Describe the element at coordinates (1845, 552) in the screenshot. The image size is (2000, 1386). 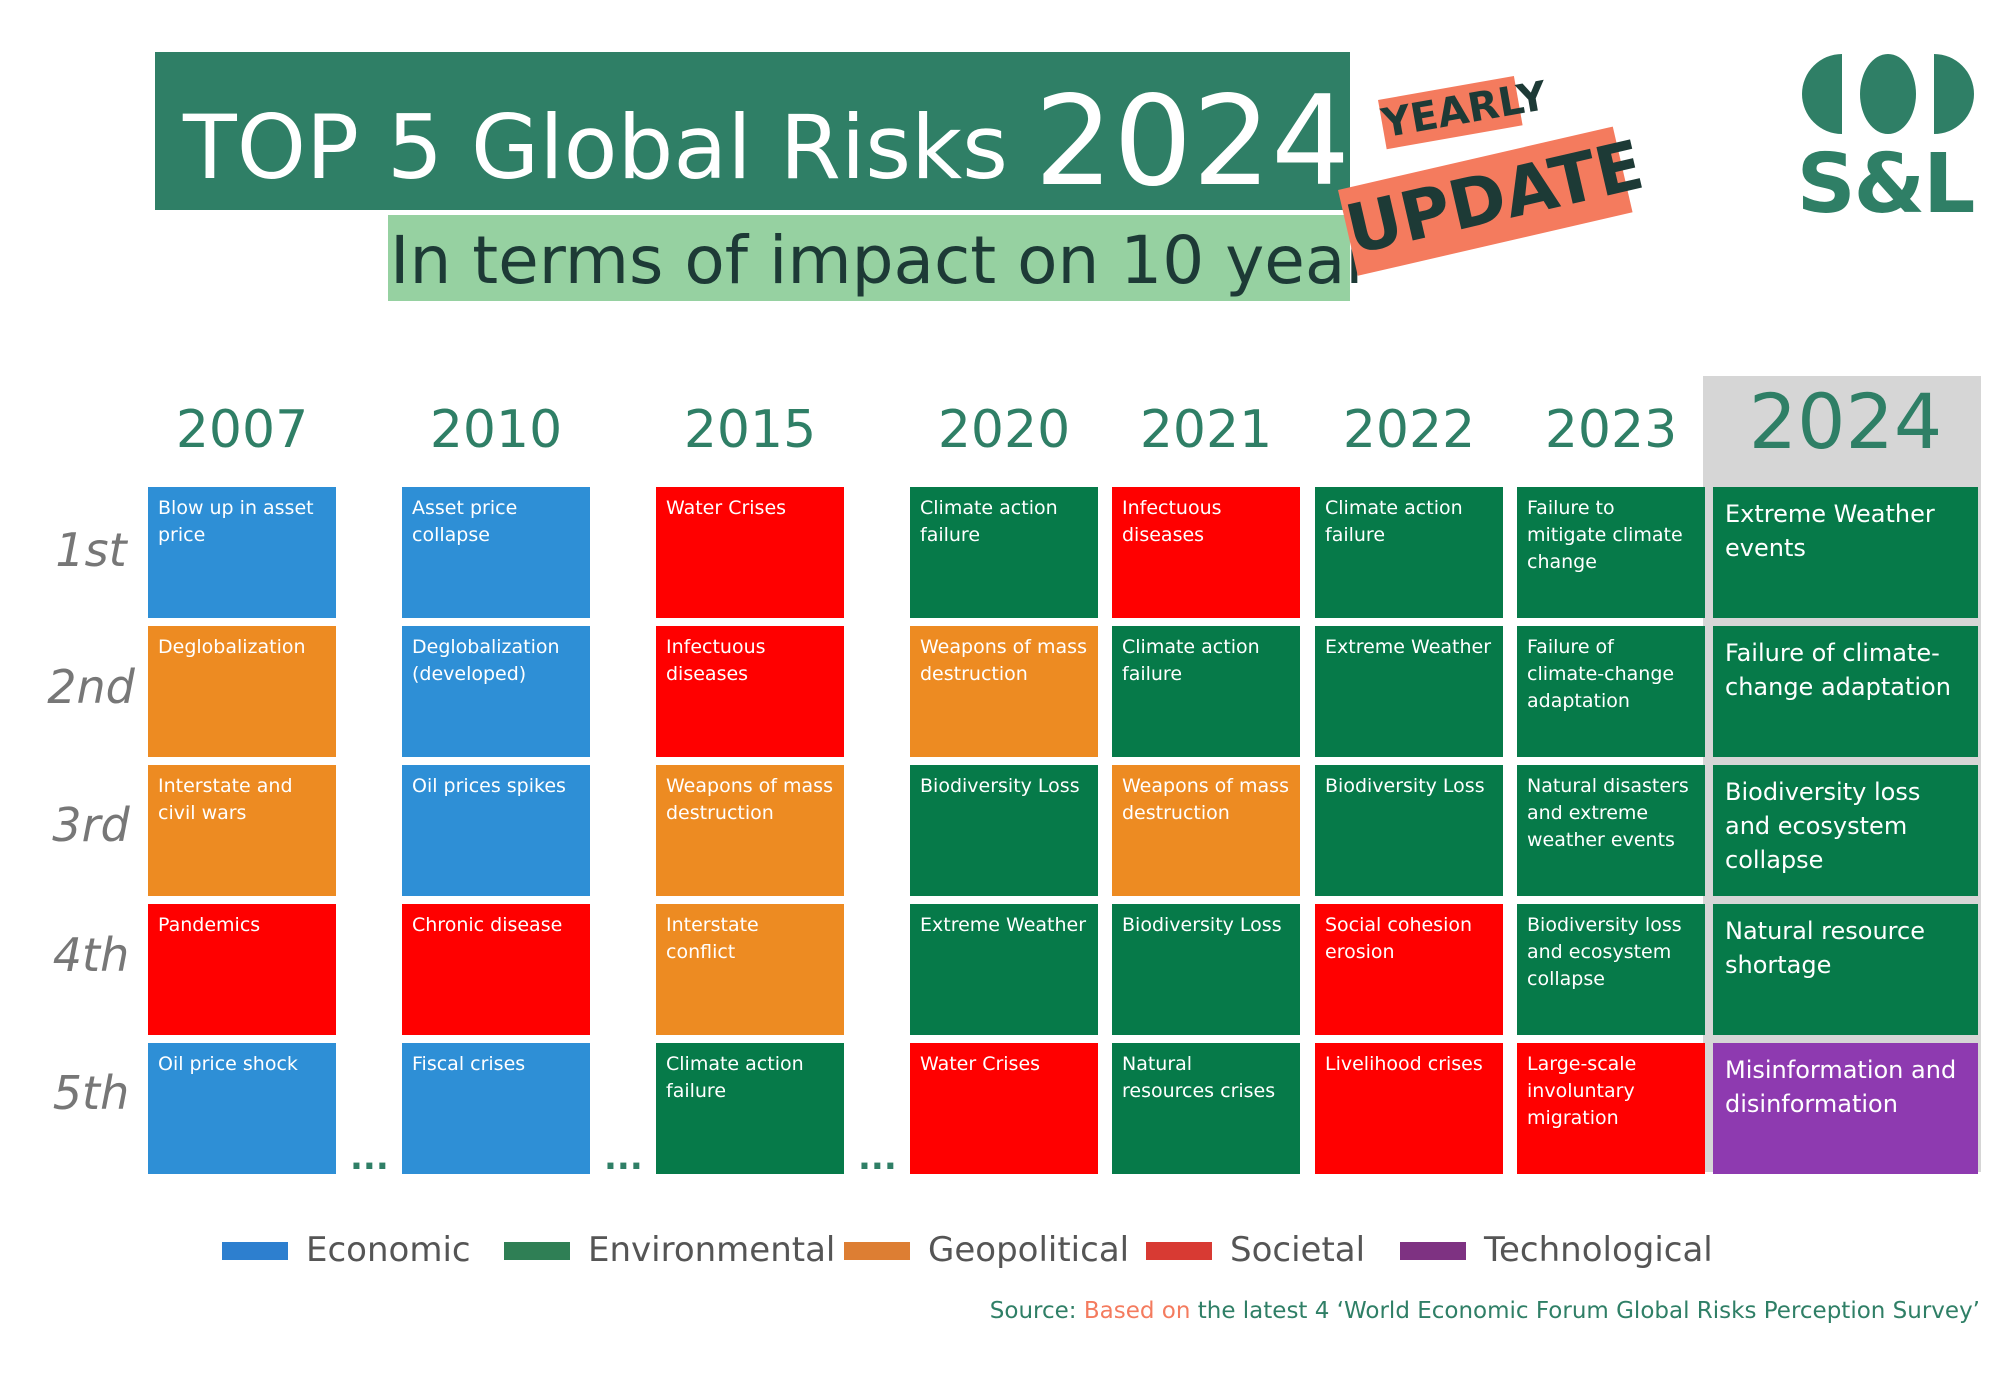
I see `risk-cell: Extreme Weather events` at that location.